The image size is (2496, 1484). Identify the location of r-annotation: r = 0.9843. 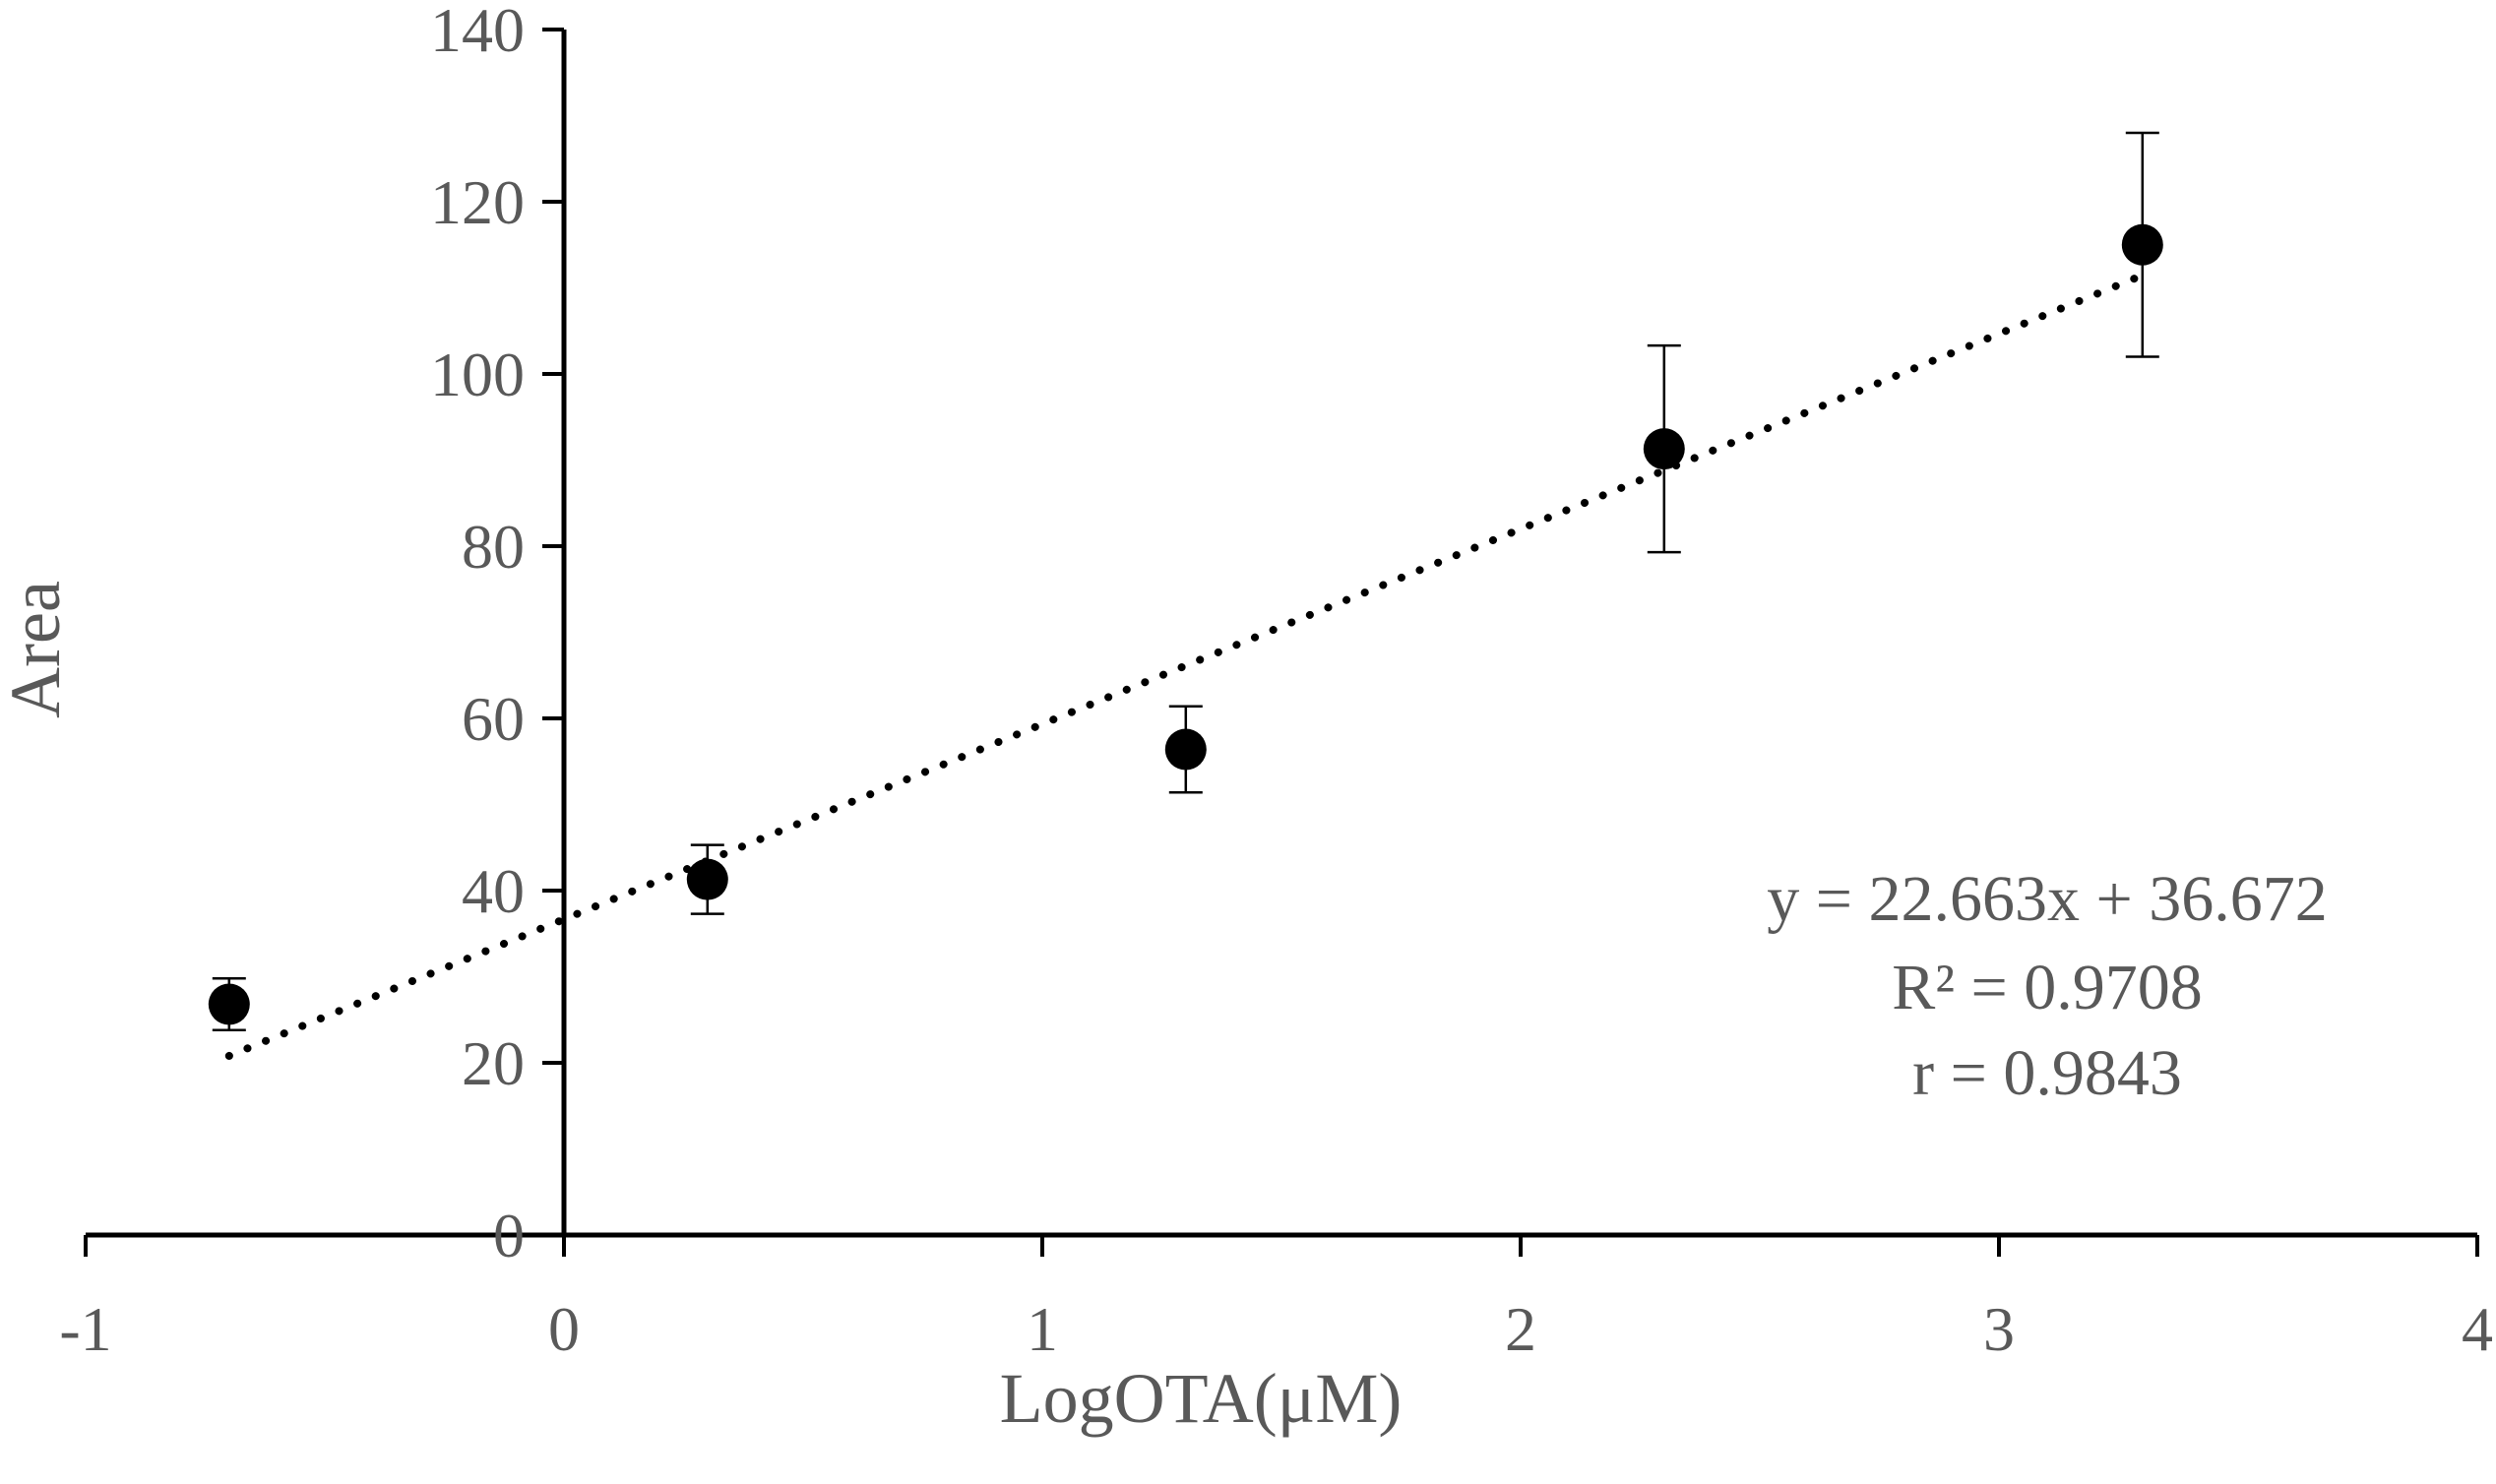
(2047, 1073).